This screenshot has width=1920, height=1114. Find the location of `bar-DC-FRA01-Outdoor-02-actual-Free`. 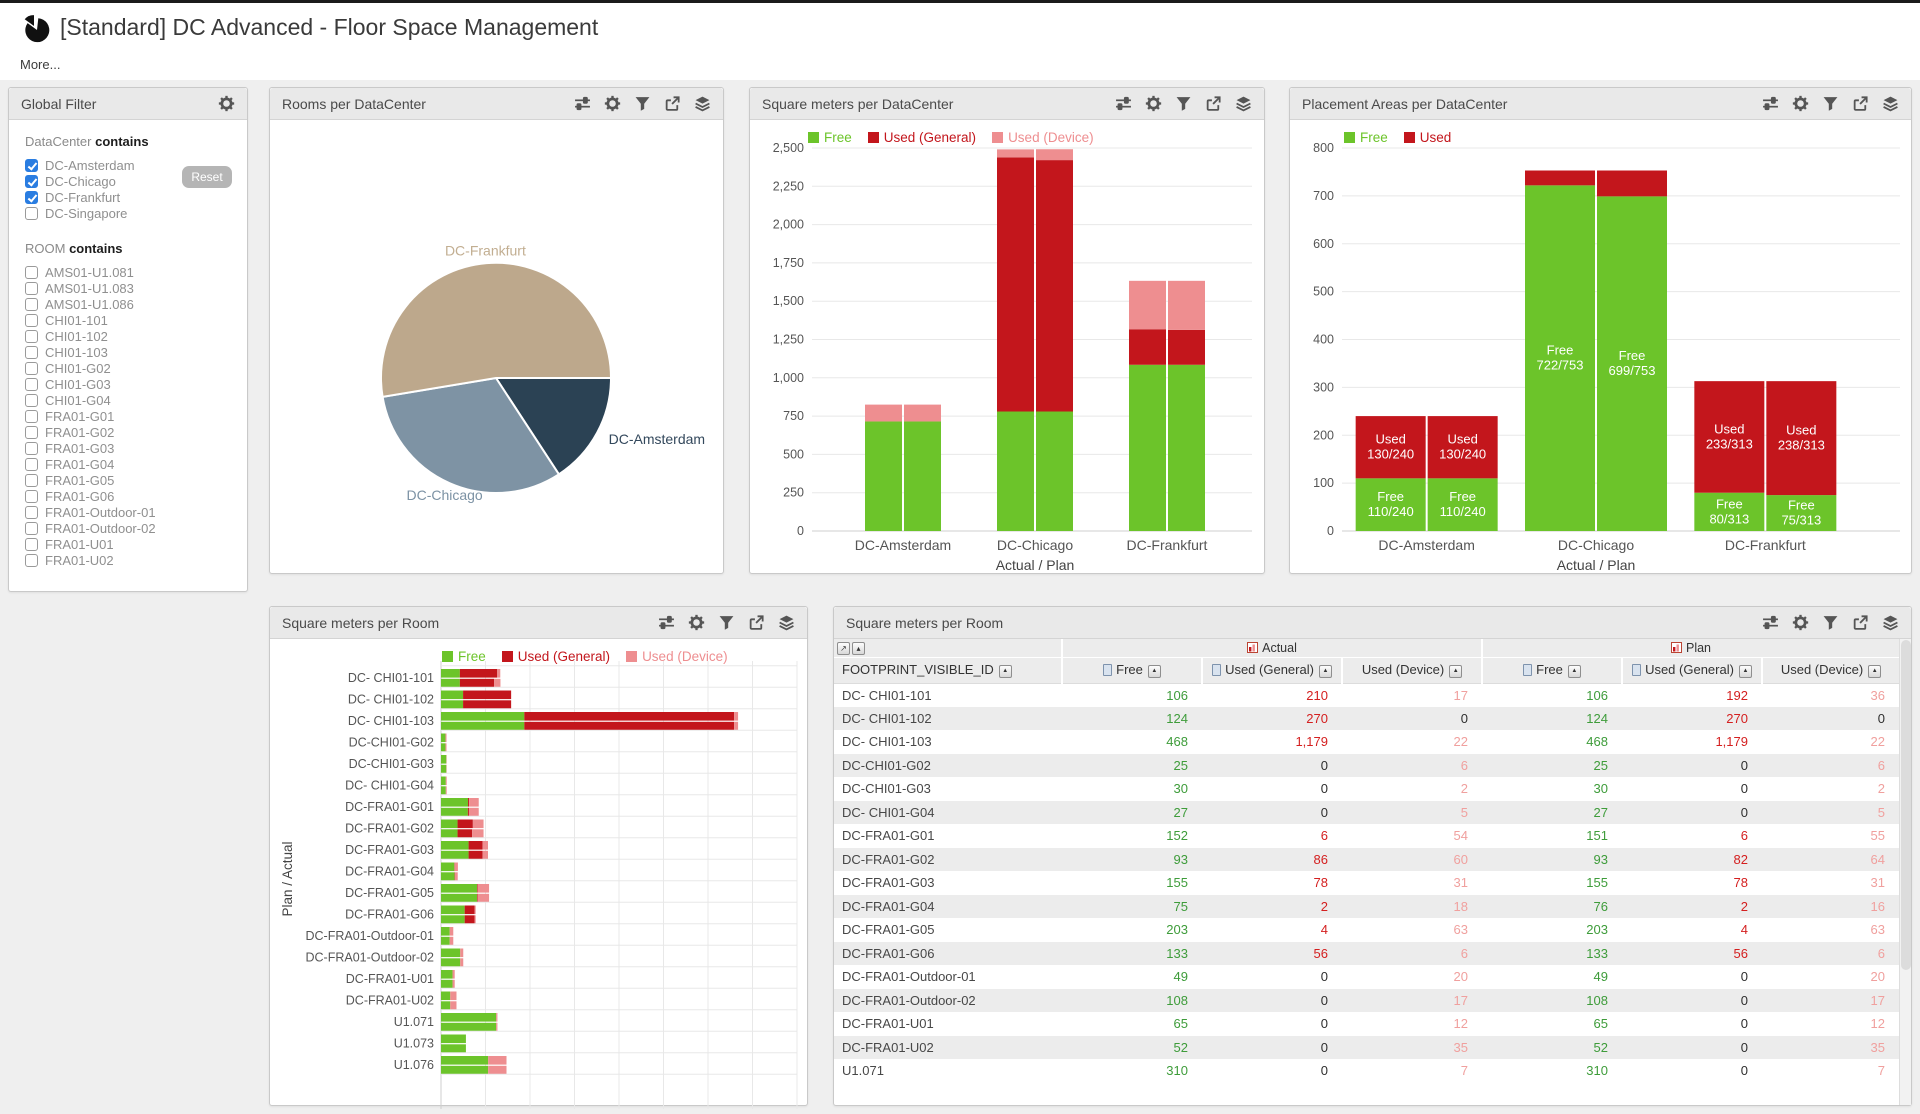

bar-DC-FRA01-Outdoor-02-actual-Free is located at coordinates (450, 953).